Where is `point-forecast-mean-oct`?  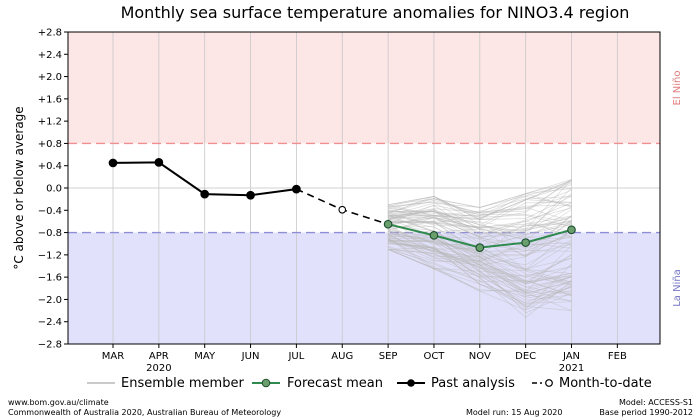
point-forecast-mean-oct is located at coordinates (434, 235).